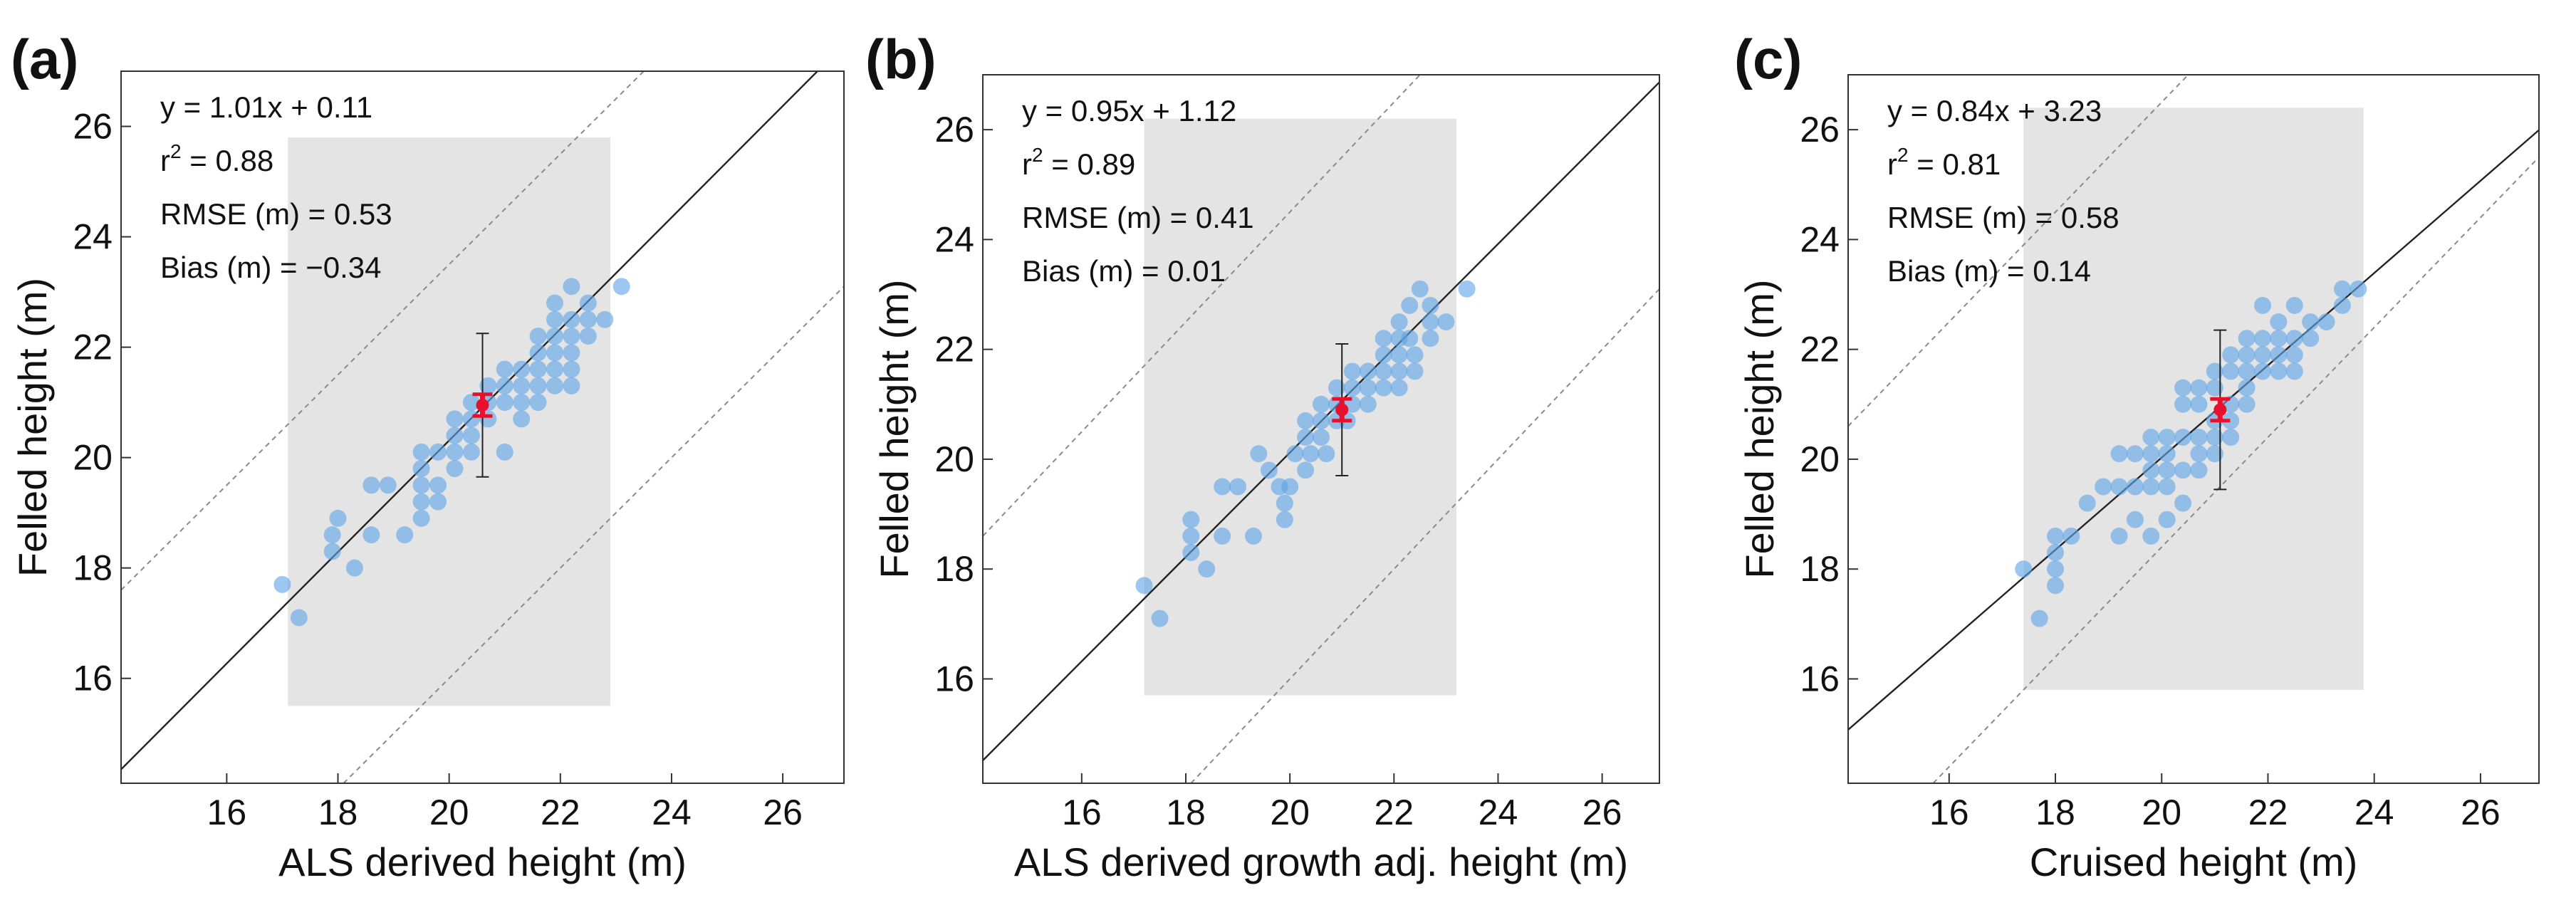  I want to click on x-tick-label: 18, so click(1186, 812).